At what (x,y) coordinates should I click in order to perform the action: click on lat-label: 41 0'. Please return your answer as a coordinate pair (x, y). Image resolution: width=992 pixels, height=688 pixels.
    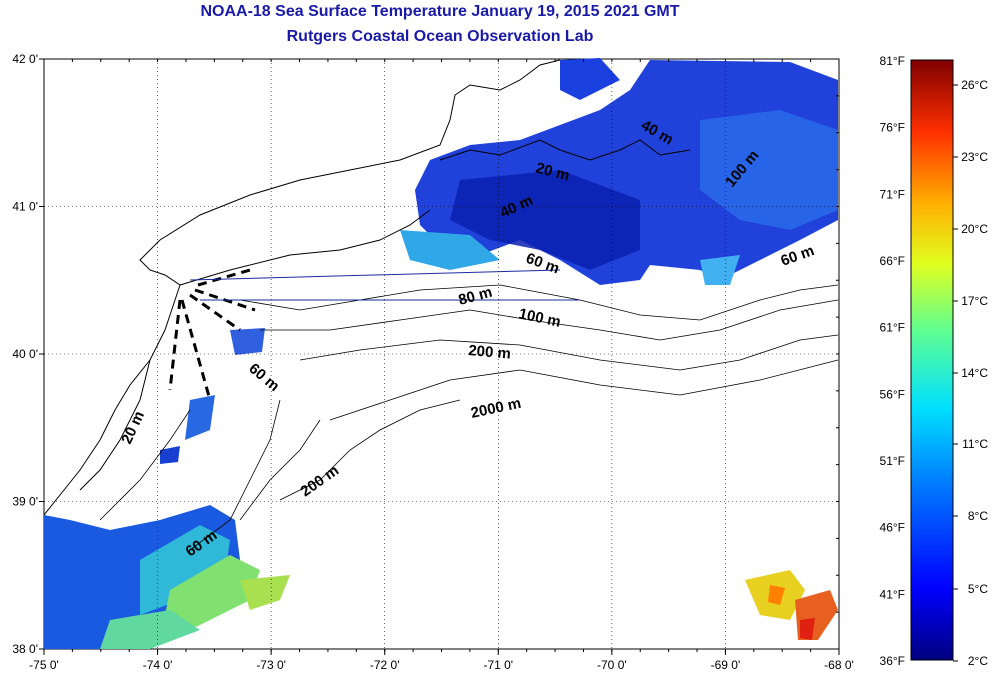
    Looking at the image, I should click on (25, 207).